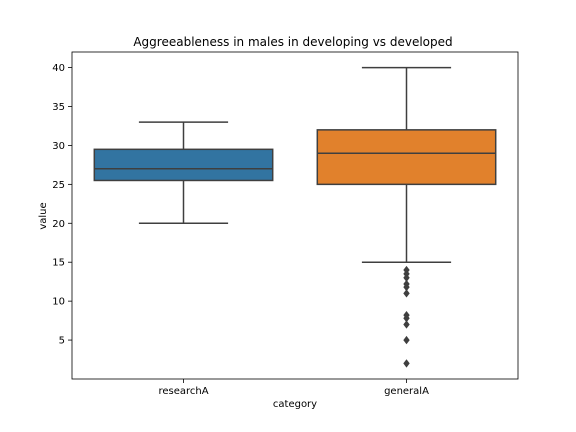  I want to click on y-tick-label: 35, so click(58, 107).